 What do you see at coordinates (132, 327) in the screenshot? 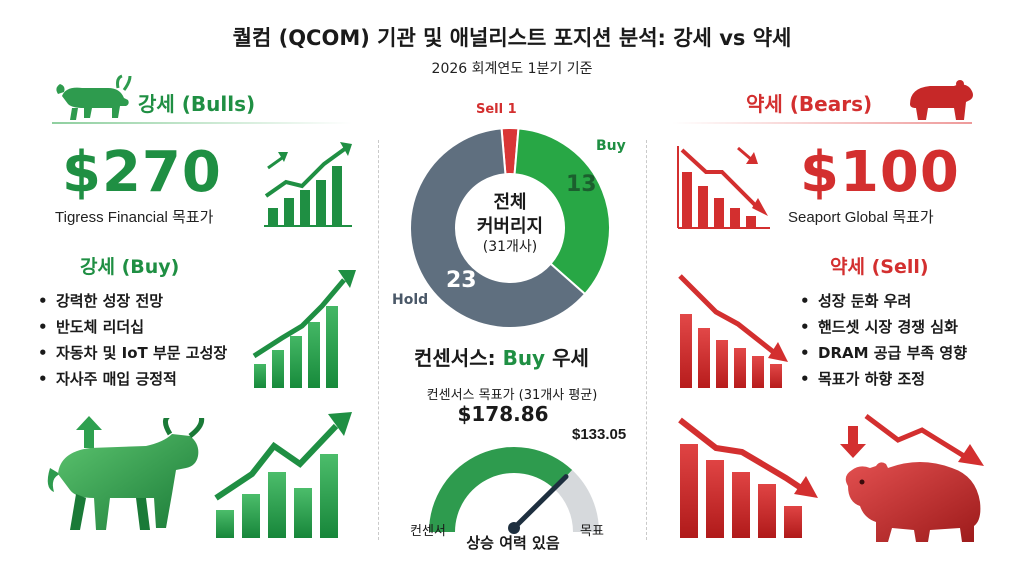
I see `list-item: 반도체 리더십` at bounding box center [132, 327].